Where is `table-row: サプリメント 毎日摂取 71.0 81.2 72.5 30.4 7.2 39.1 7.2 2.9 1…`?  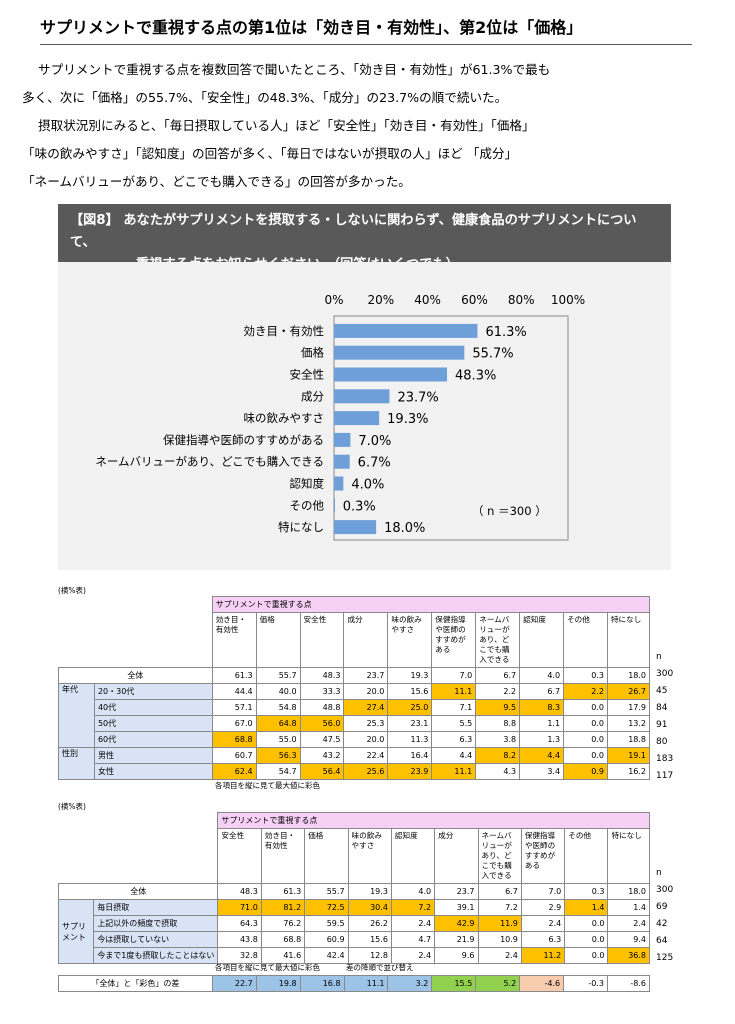 table-row: サプリメント 毎日摂取 71.0 81.2 72.5 30.4 7.2 39.1 7.2 2.9 1… is located at coordinates (353, 931).